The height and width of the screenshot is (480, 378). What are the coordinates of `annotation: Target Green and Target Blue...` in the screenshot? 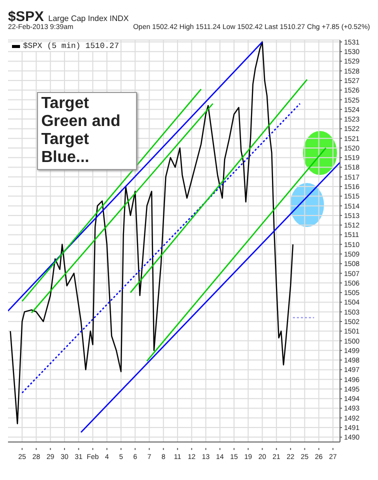 It's located at (87, 131).